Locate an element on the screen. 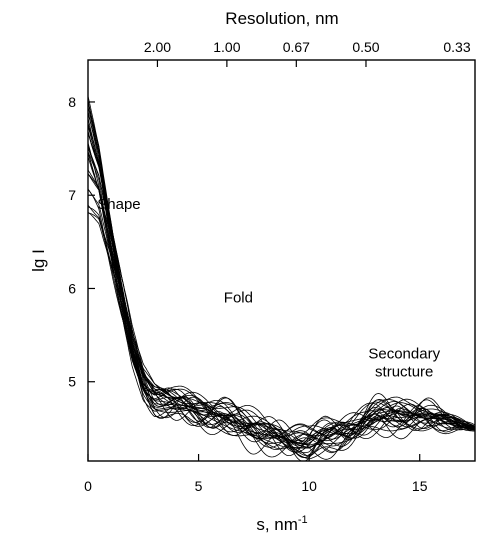 This screenshot has height=544, width=495. y-tick-label: 8 is located at coordinates (72, 102).